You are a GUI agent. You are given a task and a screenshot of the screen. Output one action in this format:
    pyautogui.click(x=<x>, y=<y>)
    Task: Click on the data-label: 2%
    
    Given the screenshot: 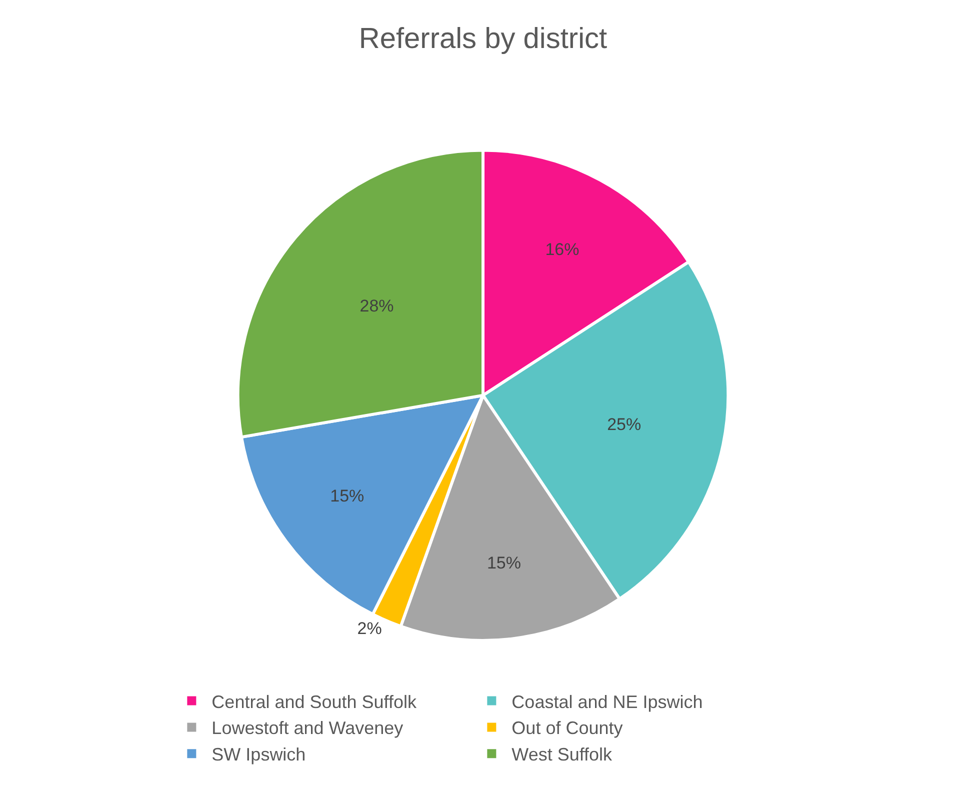 What is the action you would take?
    pyautogui.click(x=369, y=628)
    